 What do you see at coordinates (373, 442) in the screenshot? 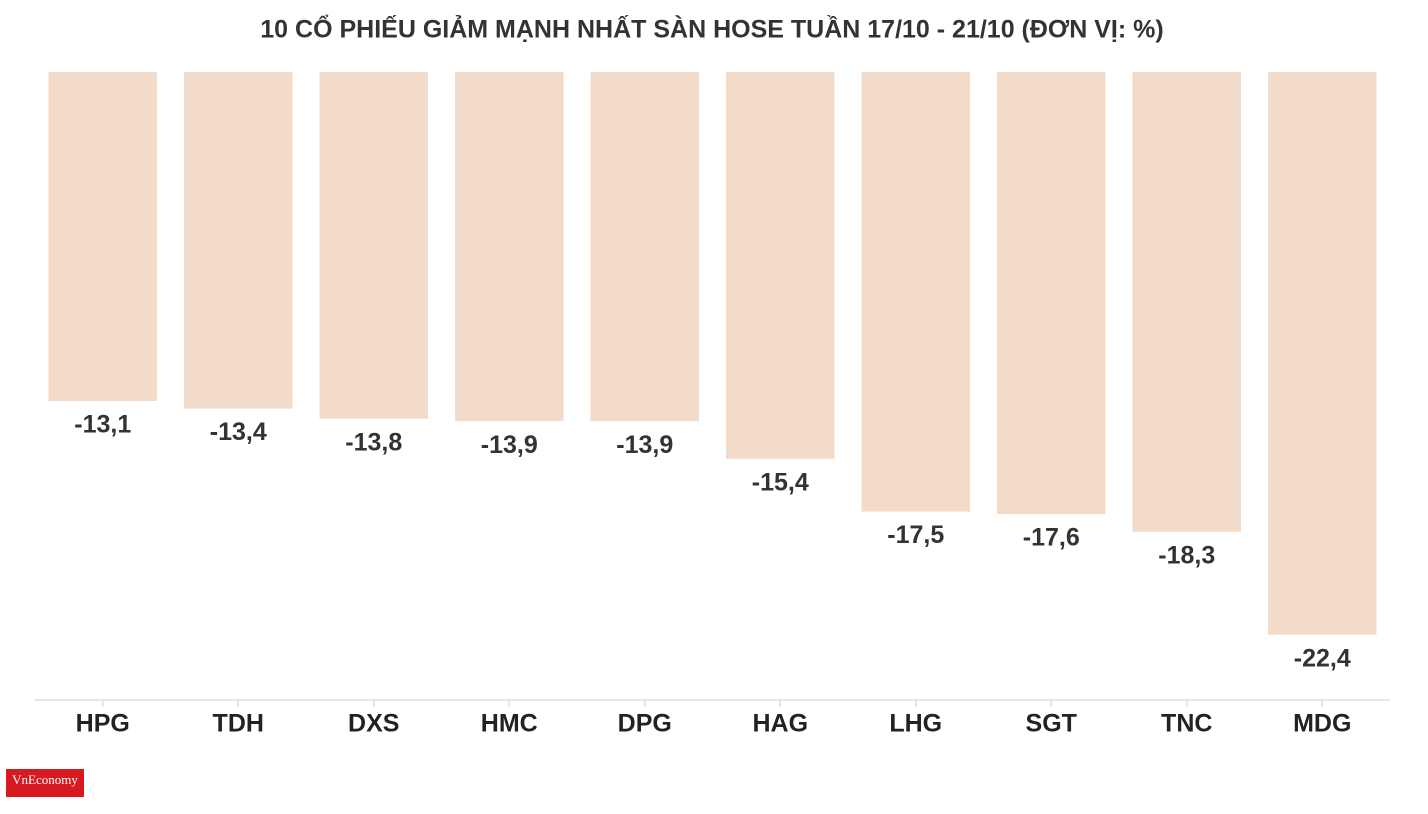
I see `value-label: -13,8` at bounding box center [373, 442].